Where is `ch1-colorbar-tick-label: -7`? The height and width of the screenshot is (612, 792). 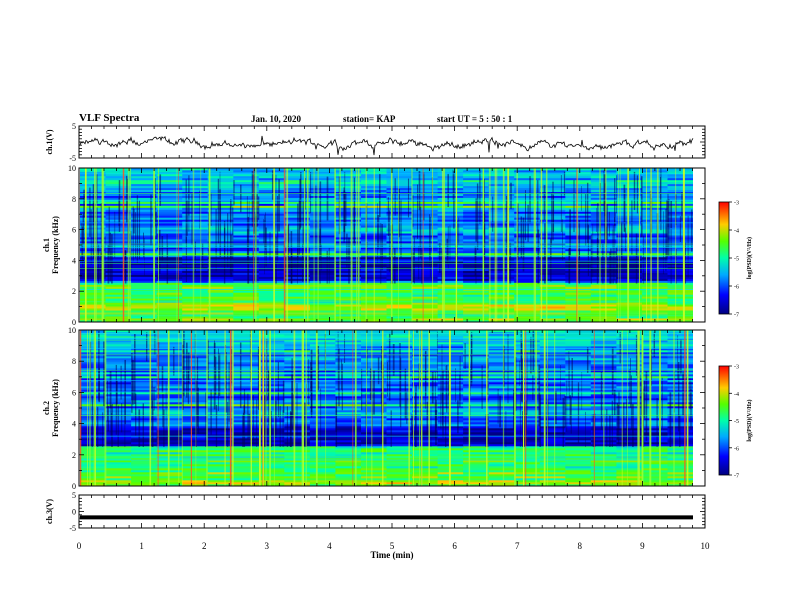 ch1-colorbar-tick-label: -7 is located at coordinates (736, 316).